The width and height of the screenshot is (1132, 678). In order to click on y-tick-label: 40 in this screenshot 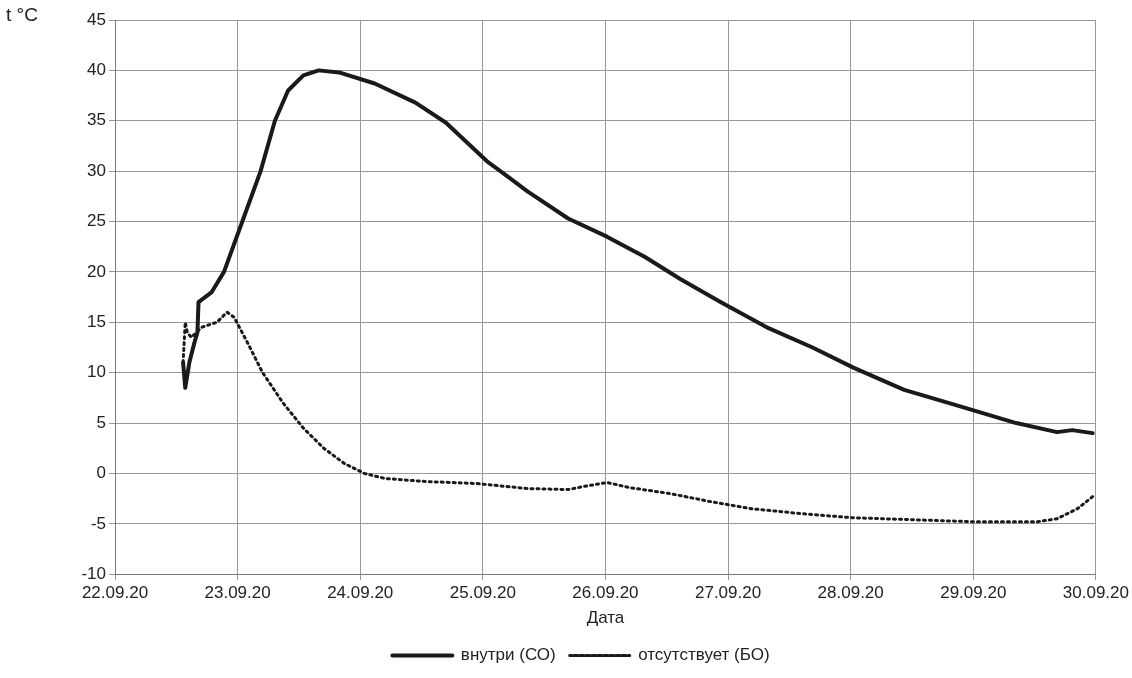, I will do `click(96, 70)`.